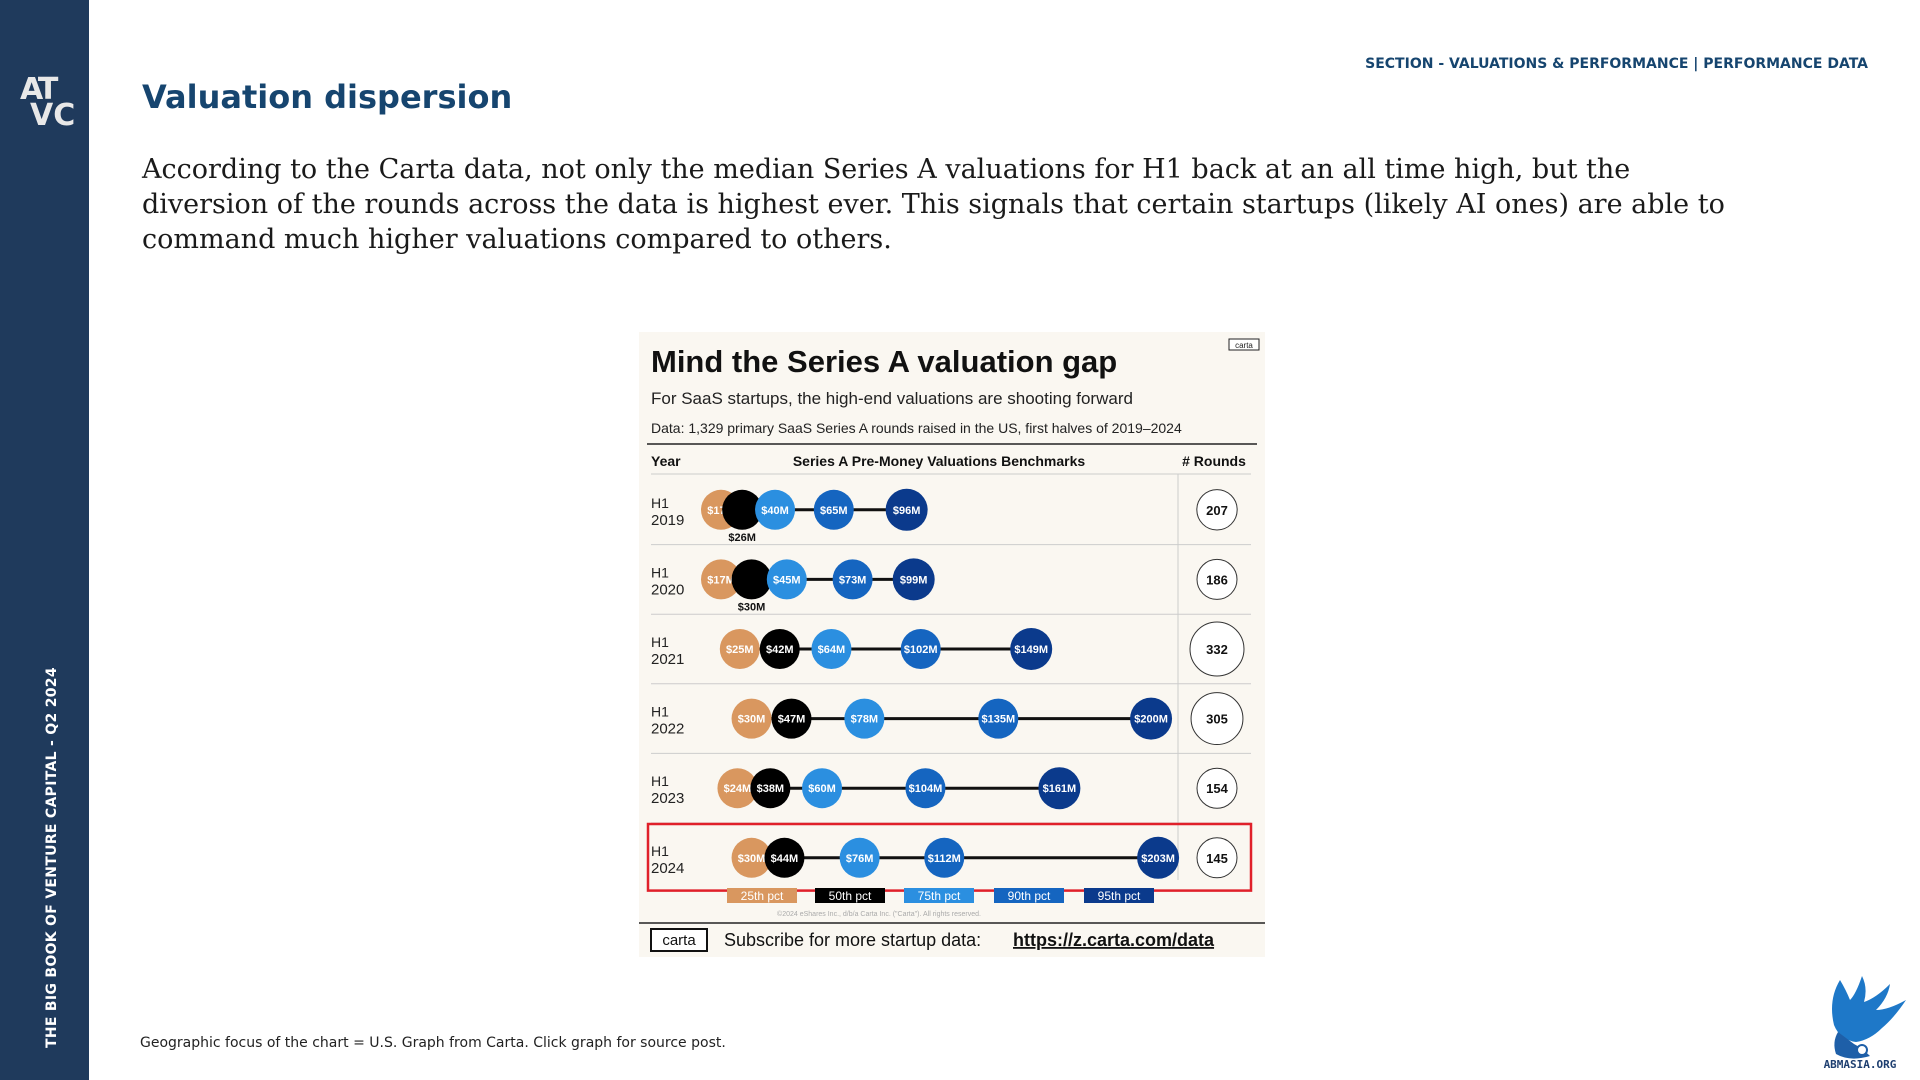  I want to click on rounds-label: 145, so click(1217, 858).